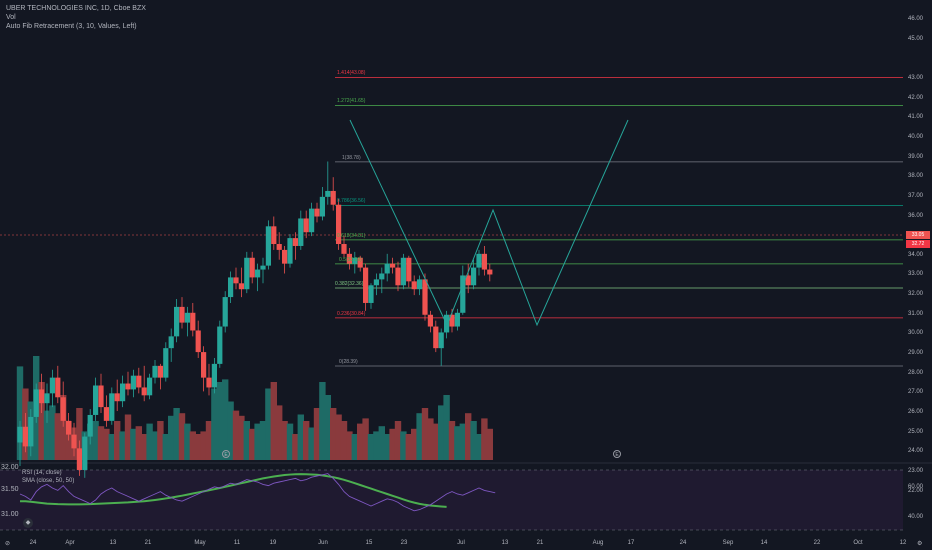  Describe the element at coordinates (916, 392) in the screenshot. I see `price-tick-label: 27.00` at that location.